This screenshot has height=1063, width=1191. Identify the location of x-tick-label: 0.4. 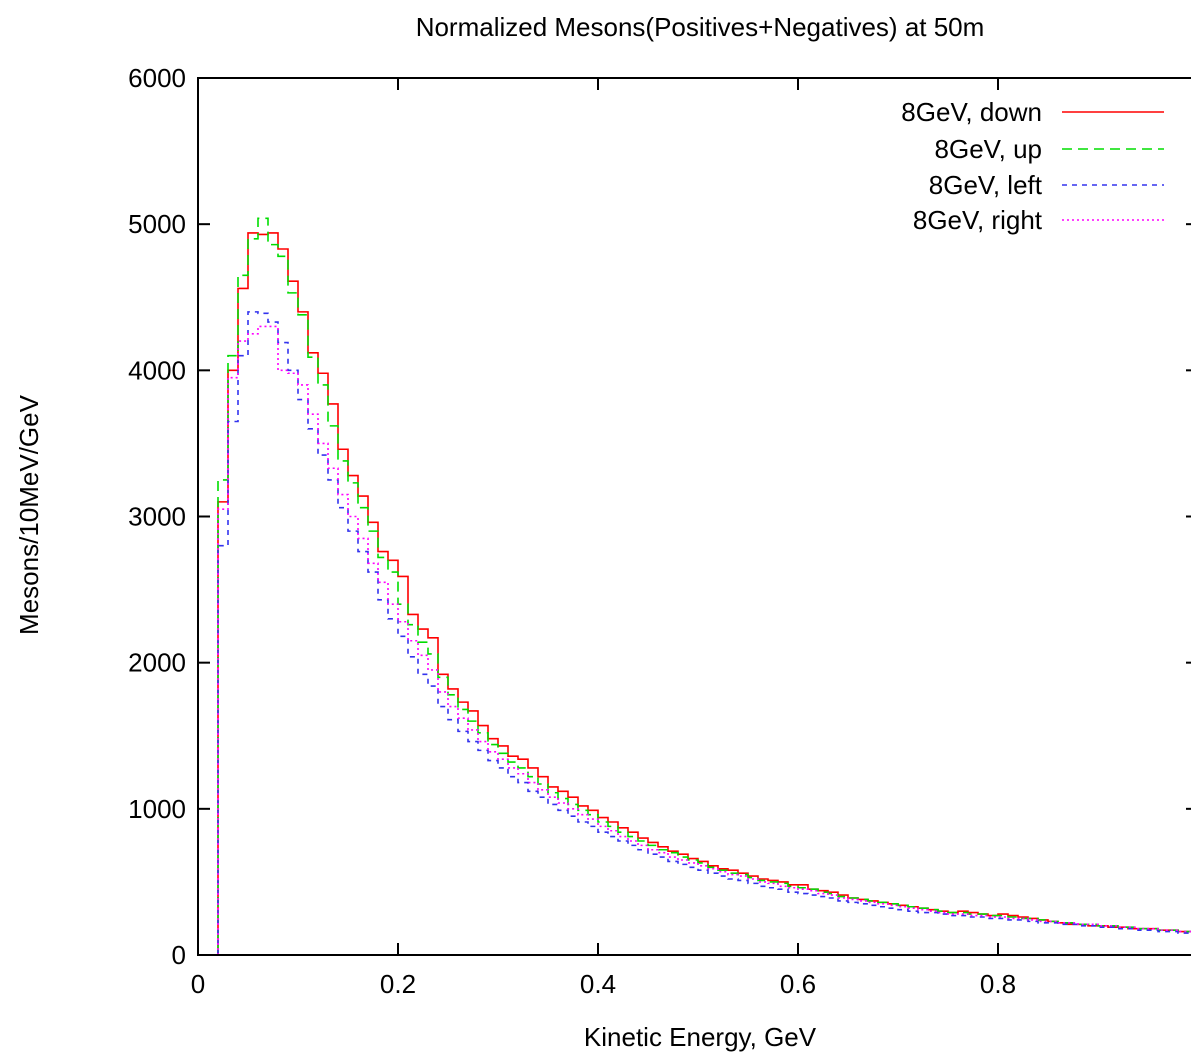
(598, 984).